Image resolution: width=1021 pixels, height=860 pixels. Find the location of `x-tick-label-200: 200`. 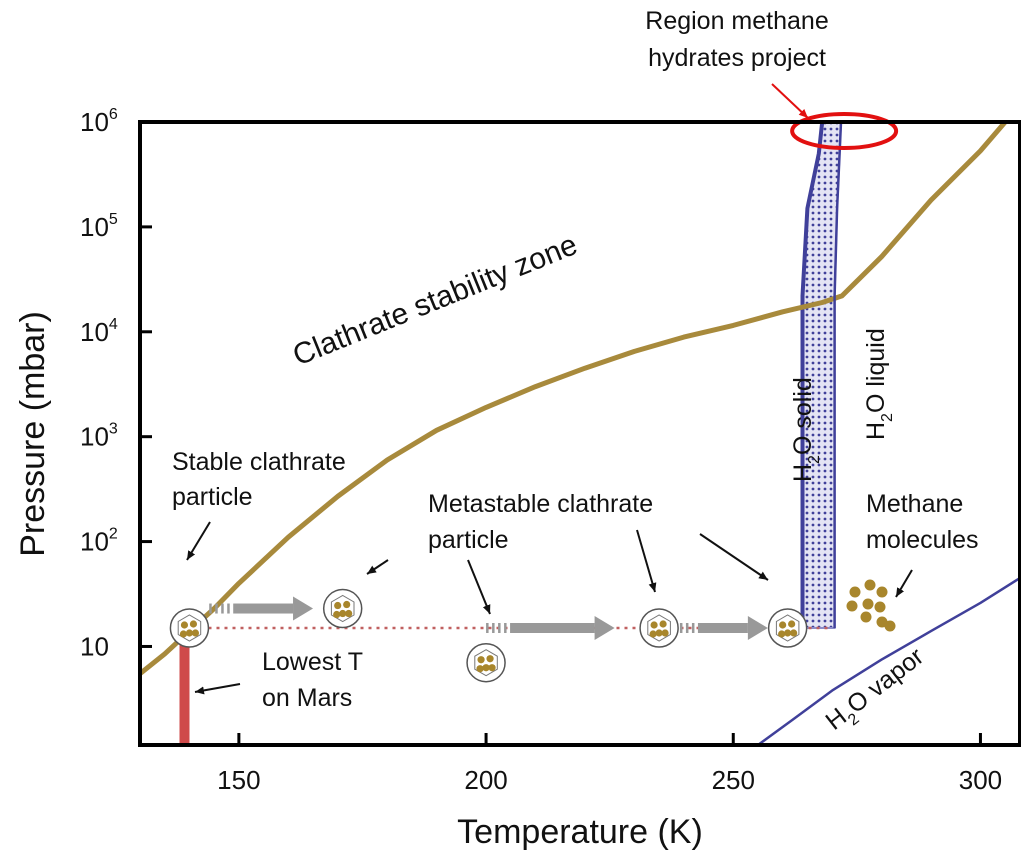

x-tick-label-200: 200 is located at coordinates (485, 780).